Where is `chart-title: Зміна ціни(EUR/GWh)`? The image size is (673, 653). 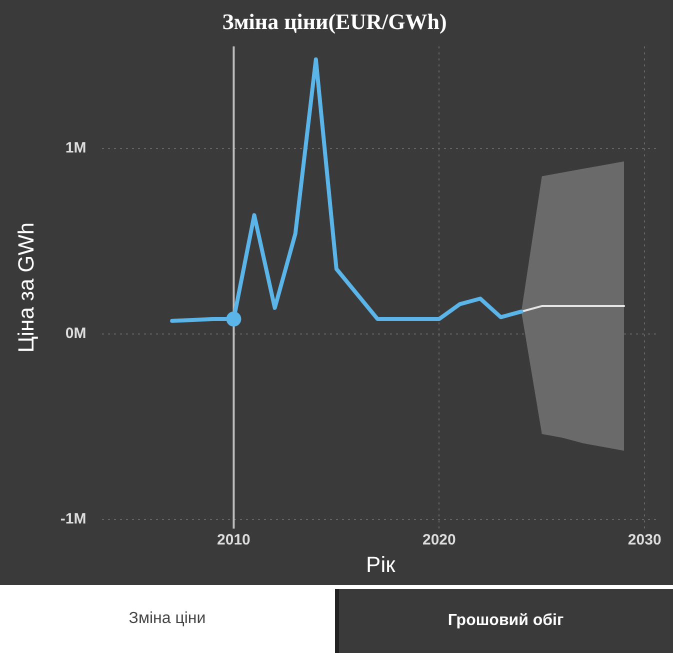
chart-title: Зміна ціни(EUR/GWh) is located at coordinates (334, 21).